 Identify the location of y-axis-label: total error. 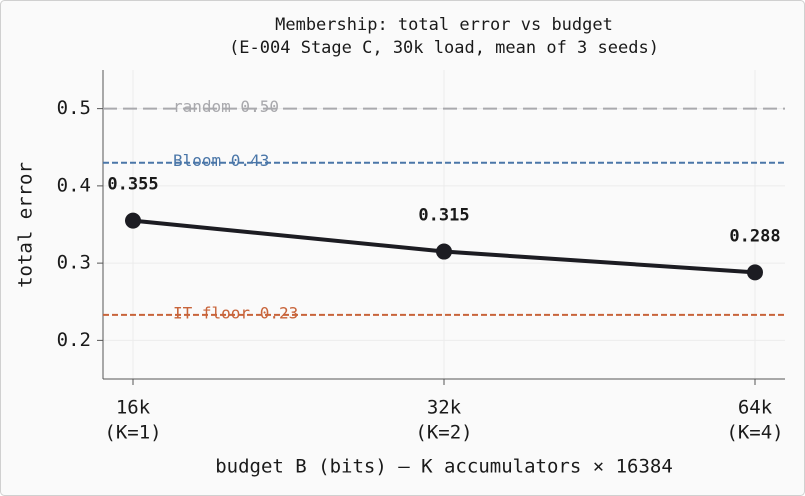
(26, 225).